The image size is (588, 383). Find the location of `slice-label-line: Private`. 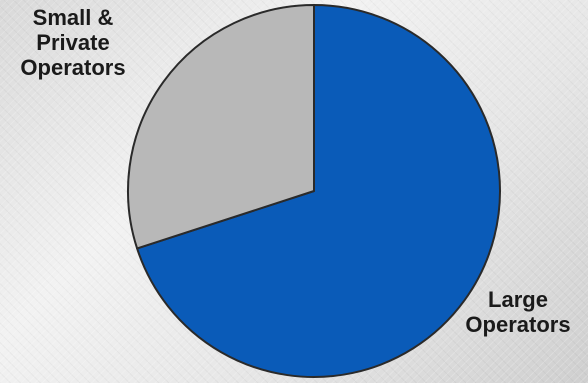

slice-label-line: Private is located at coordinates (73, 42).